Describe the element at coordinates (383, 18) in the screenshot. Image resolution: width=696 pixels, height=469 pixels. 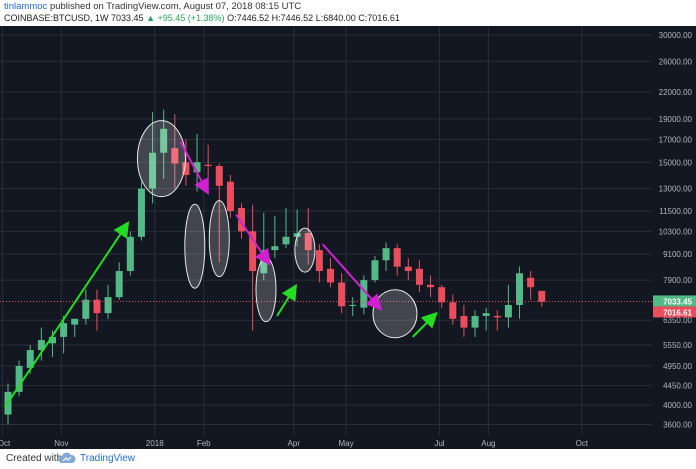
I see `close-value: 7016.61` at that location.